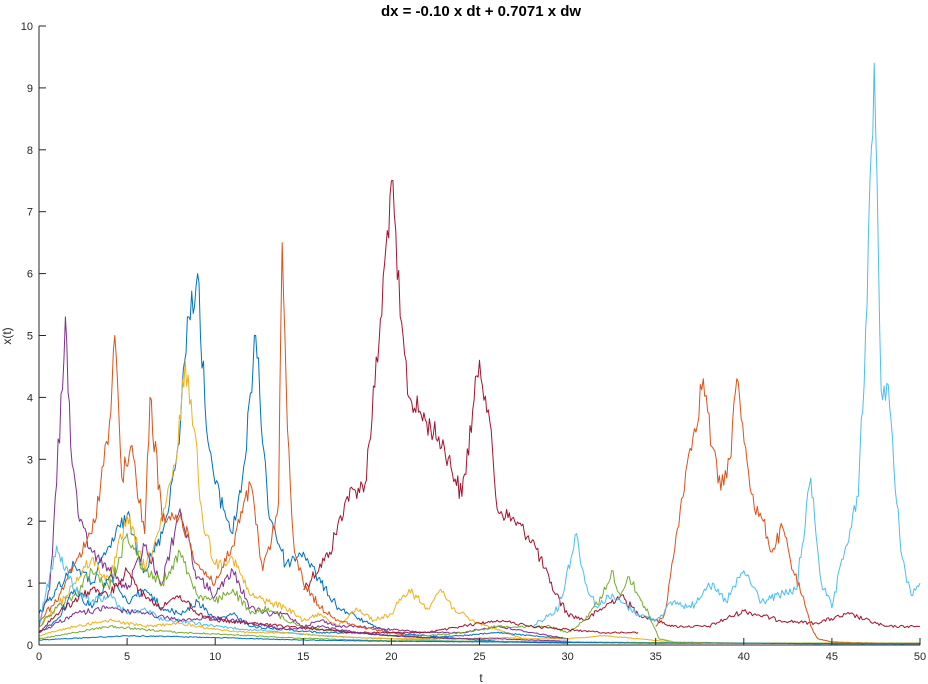 Image resolution: width=928 pixels, height=684 pixels. I want to click on y-tick-label: 1, so click(30, 584).